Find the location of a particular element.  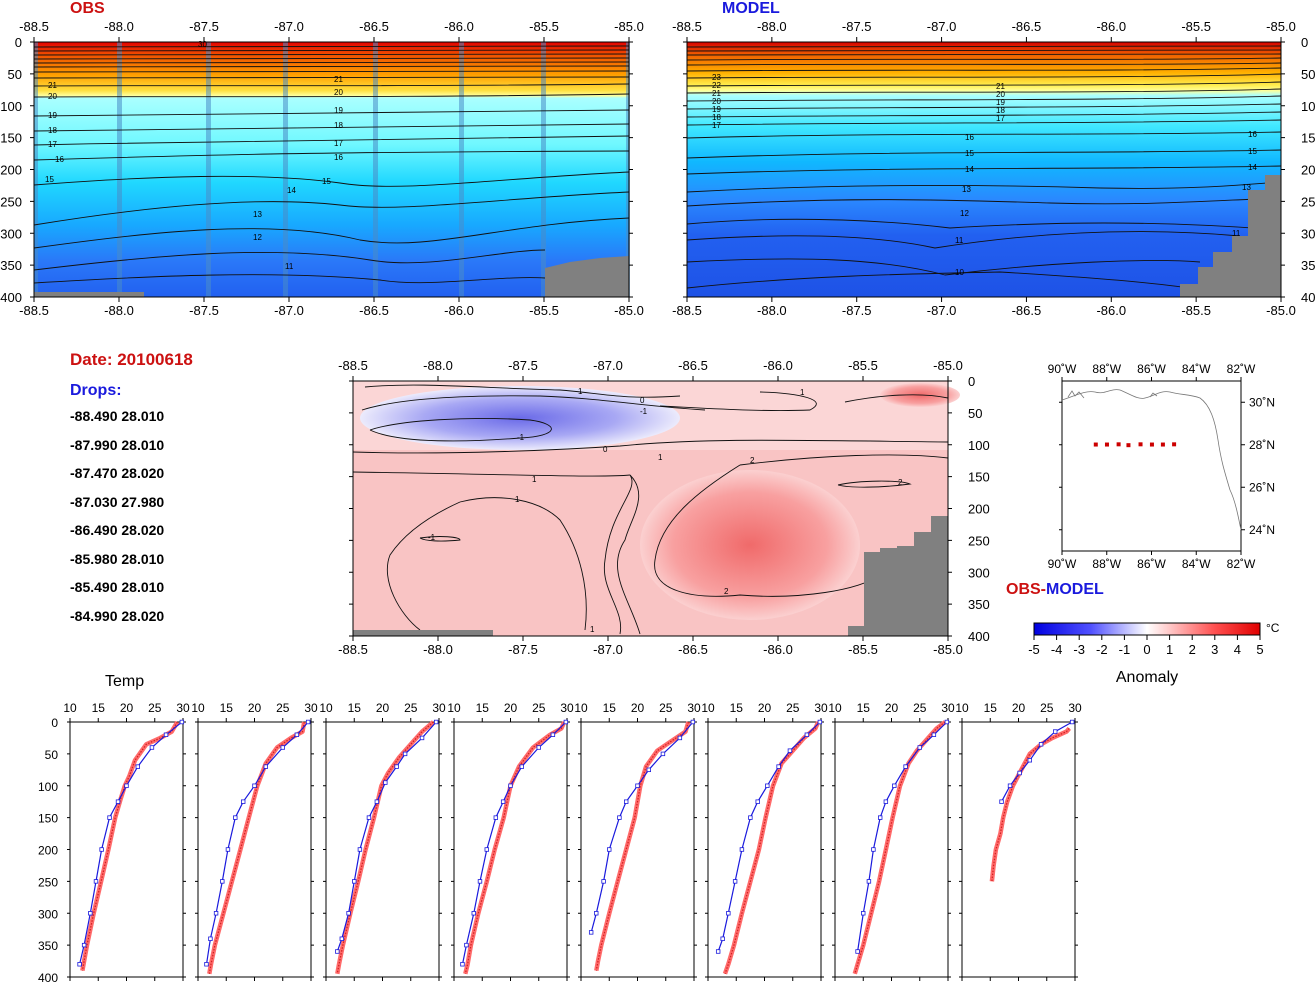

x-tick-label-top: -88.0 is located at coordinates (772, 26).